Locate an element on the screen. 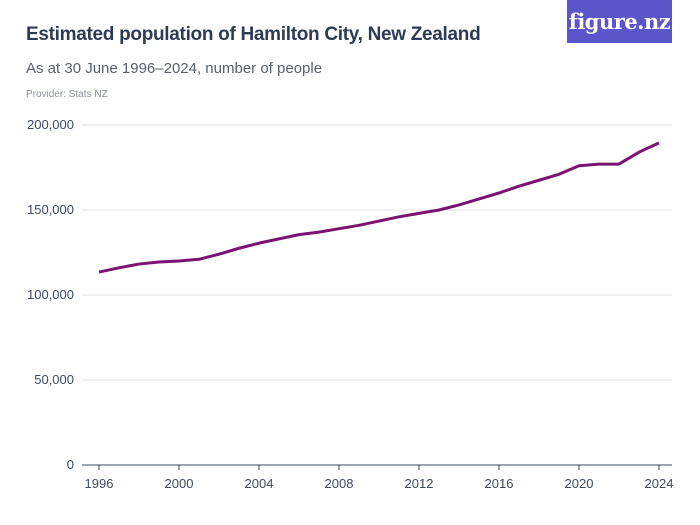 The height and width of the screenshot is (525, 700). x-tick-label: 2008 is located at coordinates (339, 483).